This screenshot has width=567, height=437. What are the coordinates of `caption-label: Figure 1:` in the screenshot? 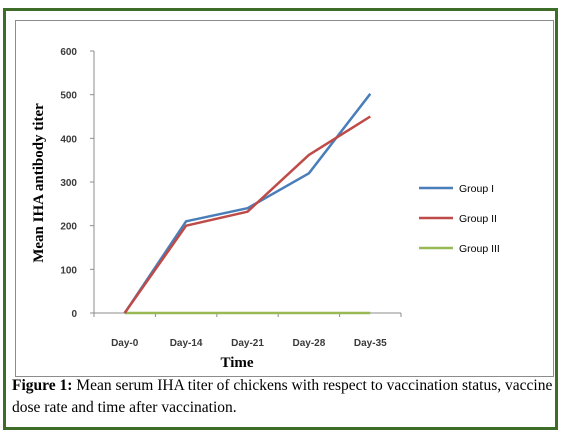 It's located at (42, 385).